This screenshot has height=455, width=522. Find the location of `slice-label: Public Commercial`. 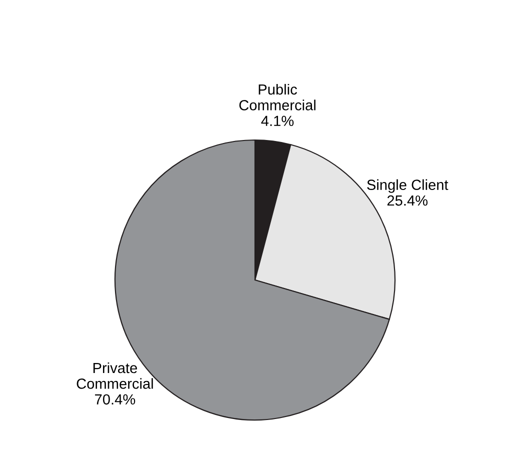

slice-label: Public Commercial is located at coordinates (277, 97).